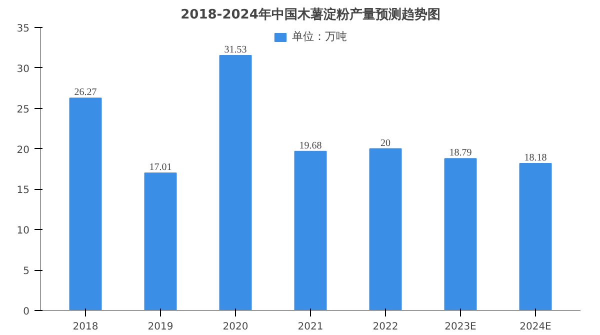 This screenshot has height=335, width=600. I want to click on chart-title: 2018-2024年中国木薯淀粉产量预测趋势图, so click(310, 14).